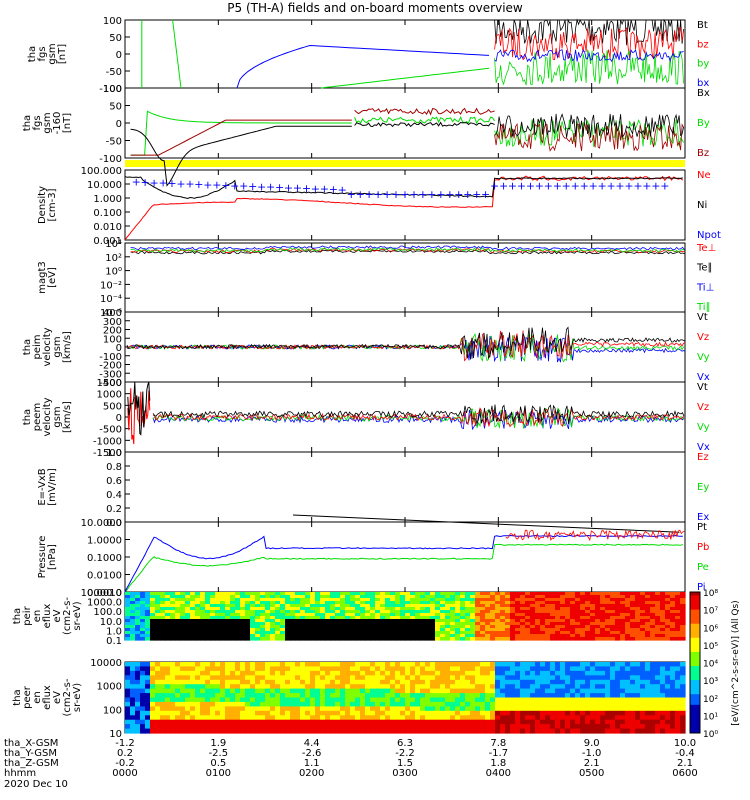  Describe the element at coordinates (575, 185) in the screenshot. I see `npot-marker: +` at that location.